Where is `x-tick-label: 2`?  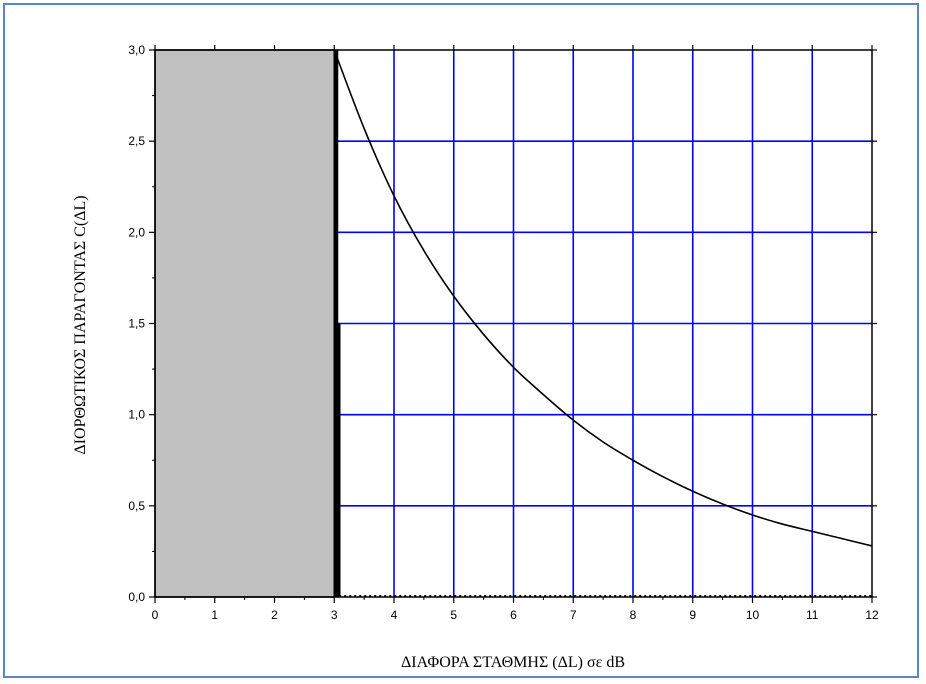
x-tick-label: 2 is located at coordinates (274, 615).